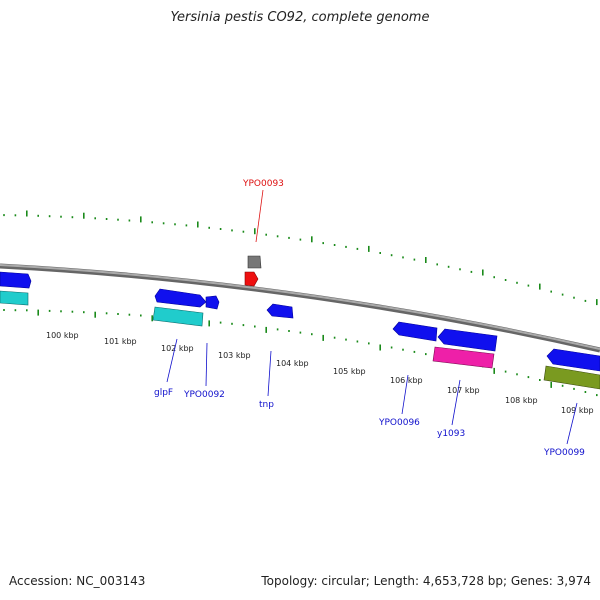  What do you see at coordinates (564, 453) in the screenshot?
I see `gene-label-YPO0099: YPO0099` at bounding box center [564, 453].